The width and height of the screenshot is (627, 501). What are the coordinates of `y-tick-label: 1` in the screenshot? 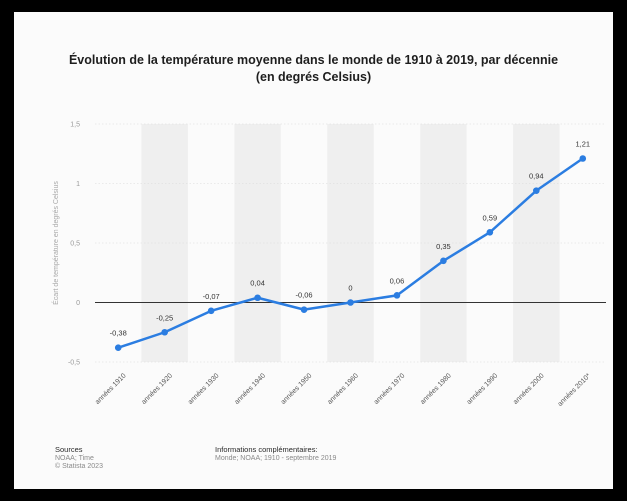 It's located at (78, 184).